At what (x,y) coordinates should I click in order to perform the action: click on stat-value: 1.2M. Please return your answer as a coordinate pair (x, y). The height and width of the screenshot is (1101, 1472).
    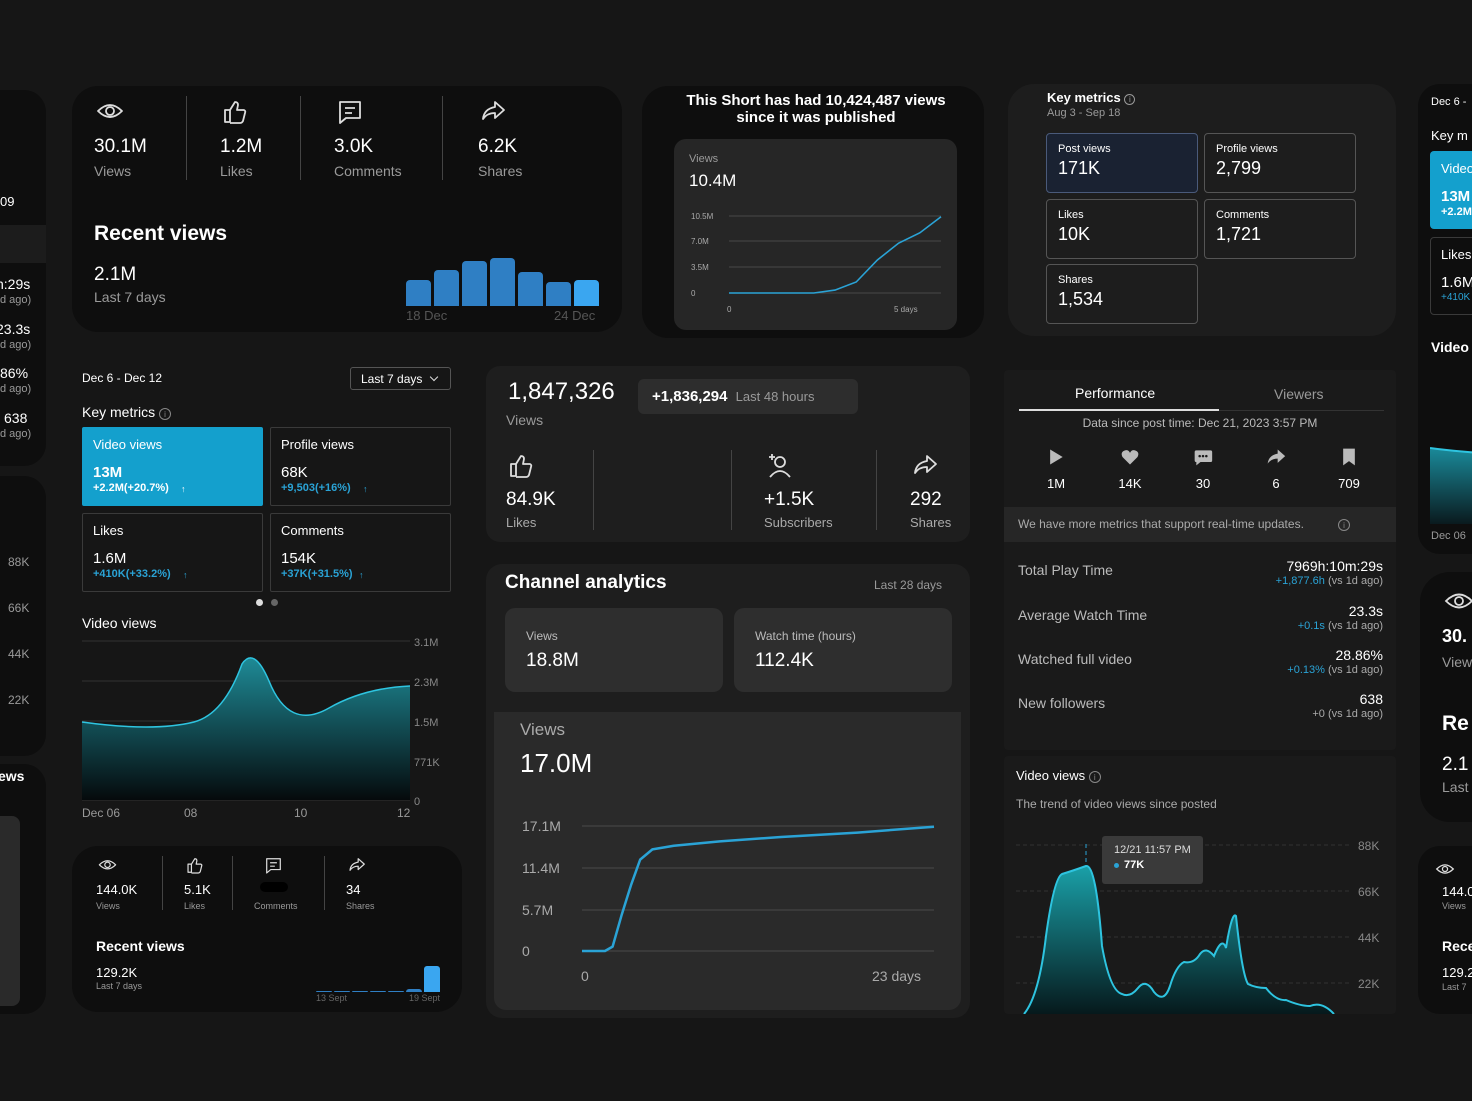
    Looking at the image, I should click on (241, 146).